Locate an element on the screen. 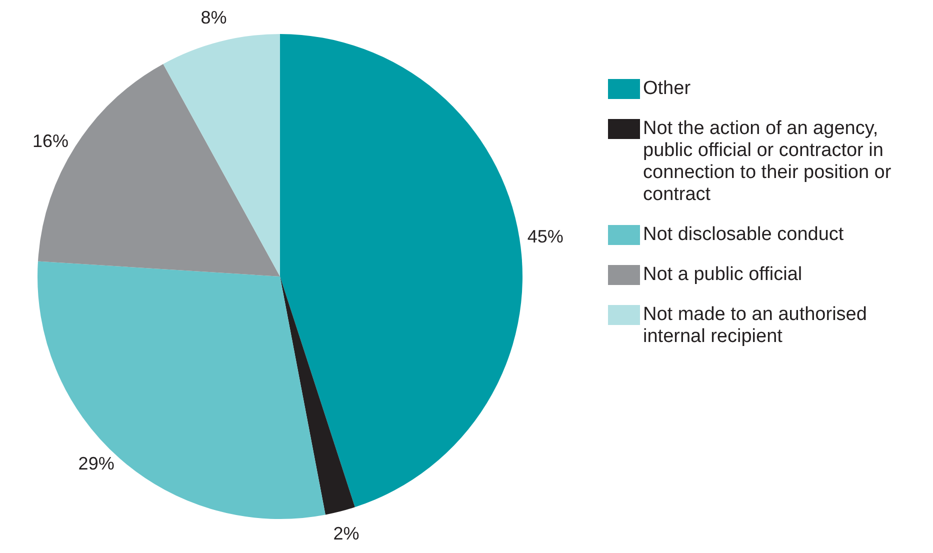 The width and height of the screenshot is (933, 553). legend-label: Not the action of an agency, public official or contractor in connection to their position or contract is located at coordinates (767, 162).